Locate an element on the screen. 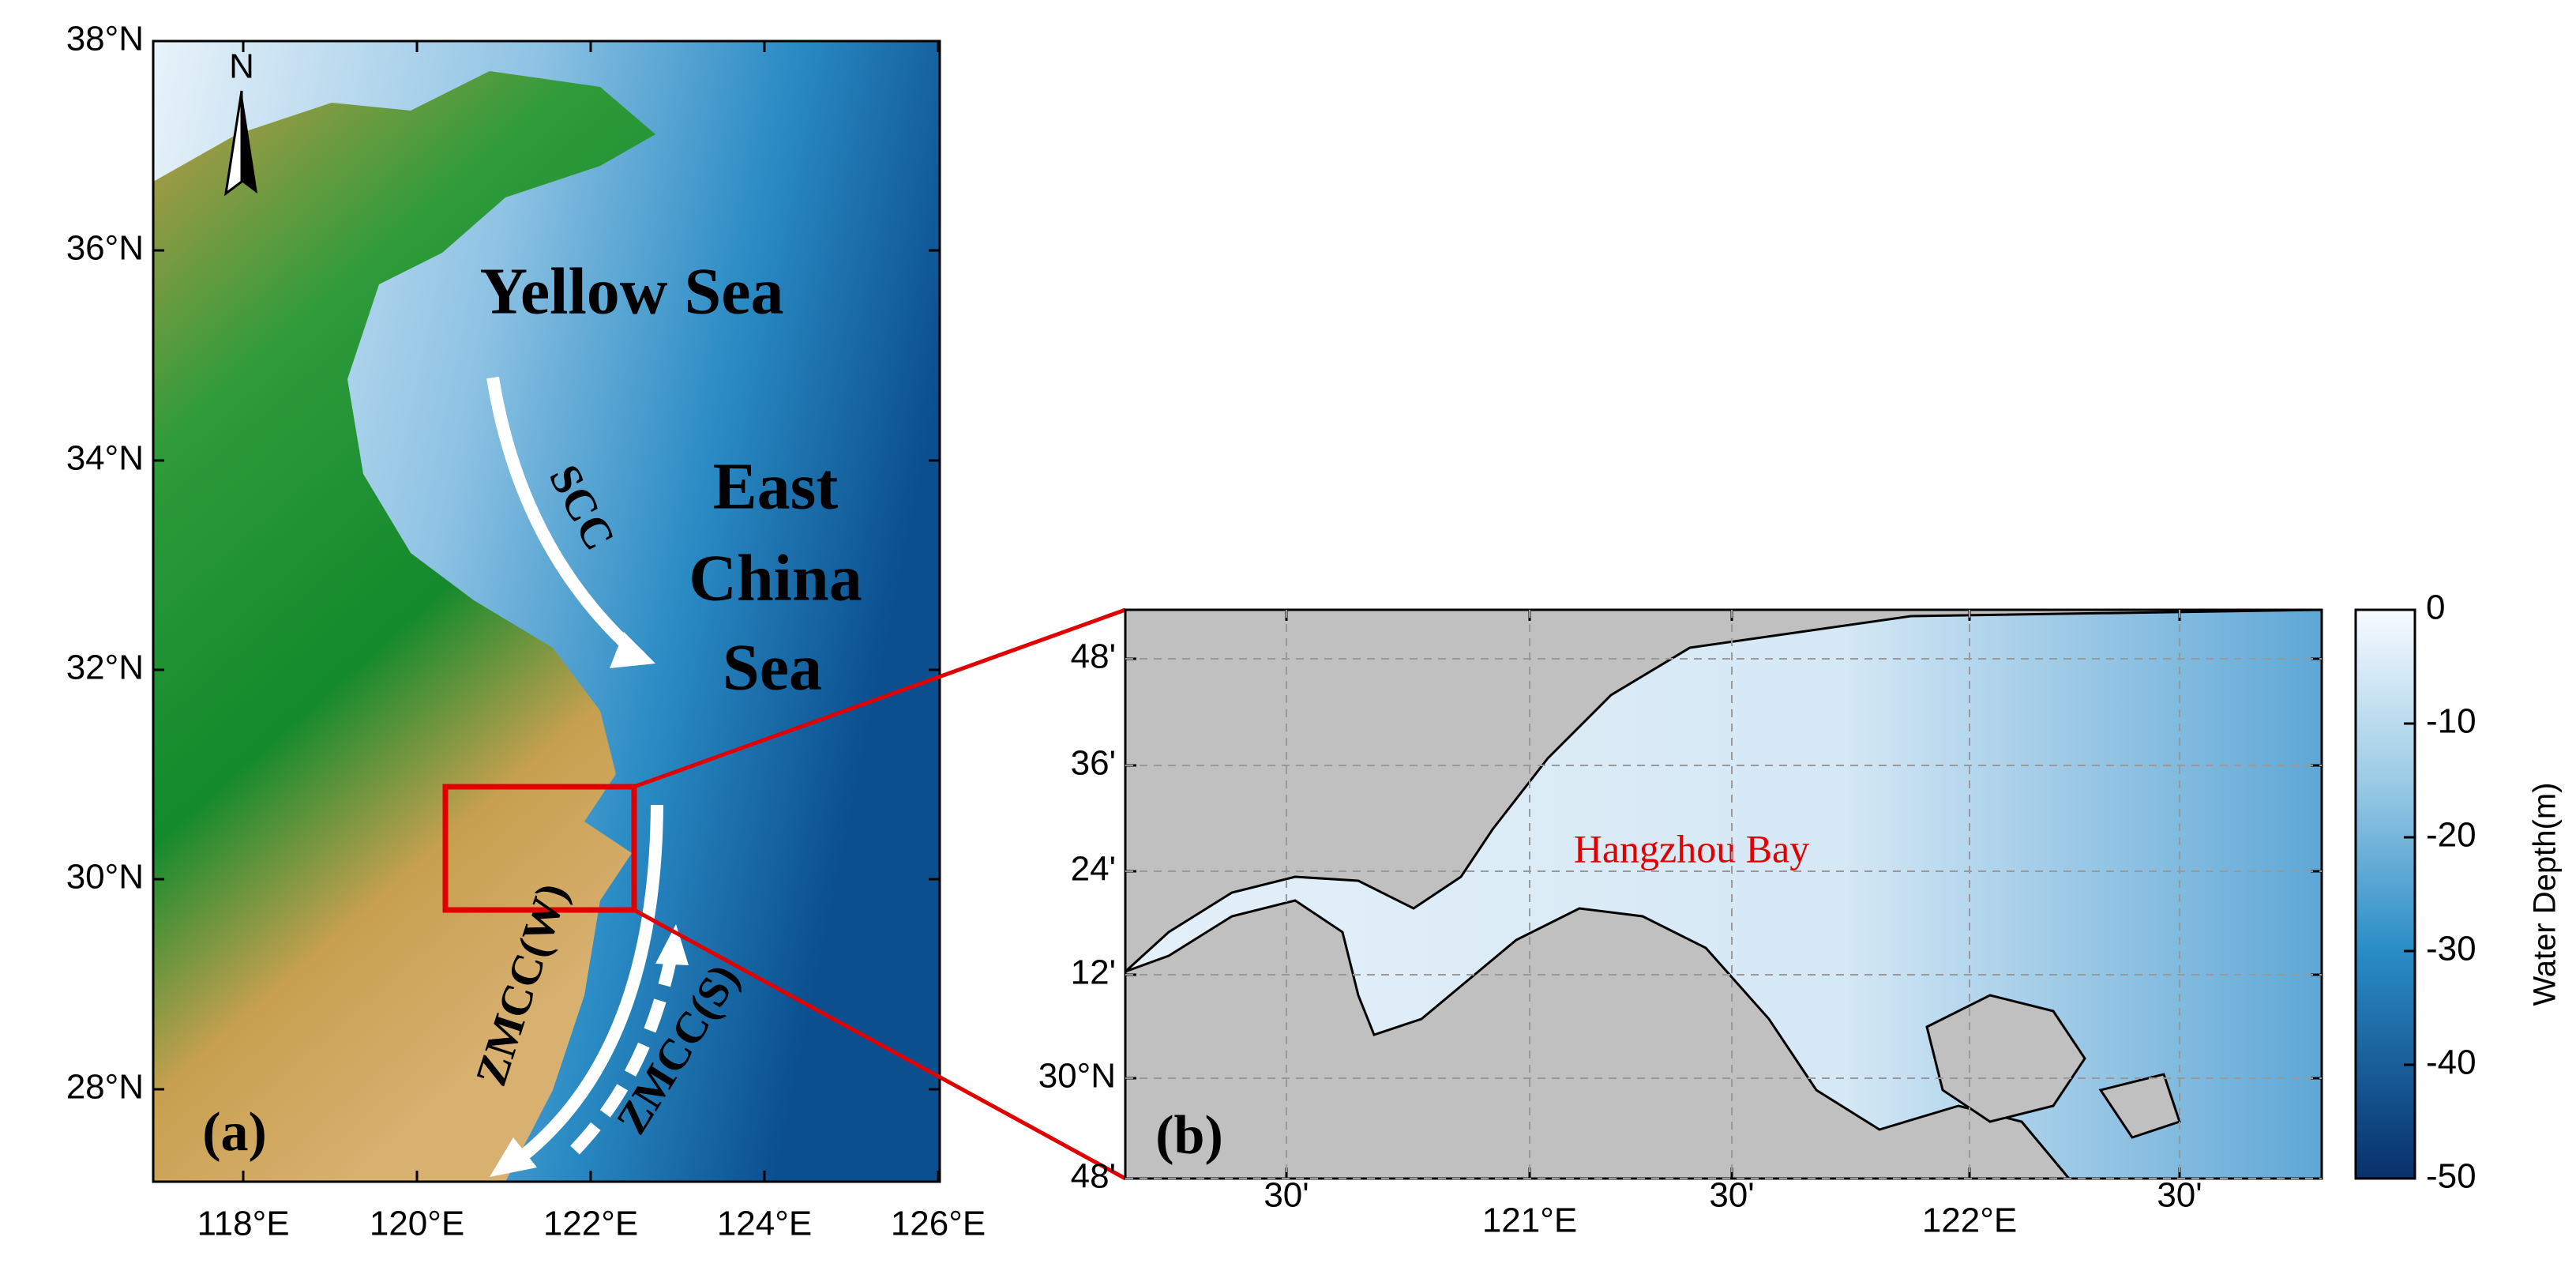 The image size is (2576, 1267). x-tick-label: 124°E is located at coordinates (764, 1224).